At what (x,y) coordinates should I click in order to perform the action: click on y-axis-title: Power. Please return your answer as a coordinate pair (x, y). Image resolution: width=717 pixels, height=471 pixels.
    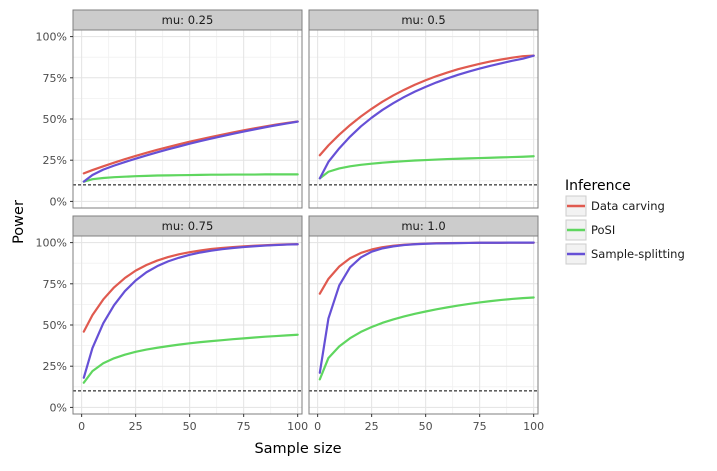
    Looking at the image, I should click on (19, 222).